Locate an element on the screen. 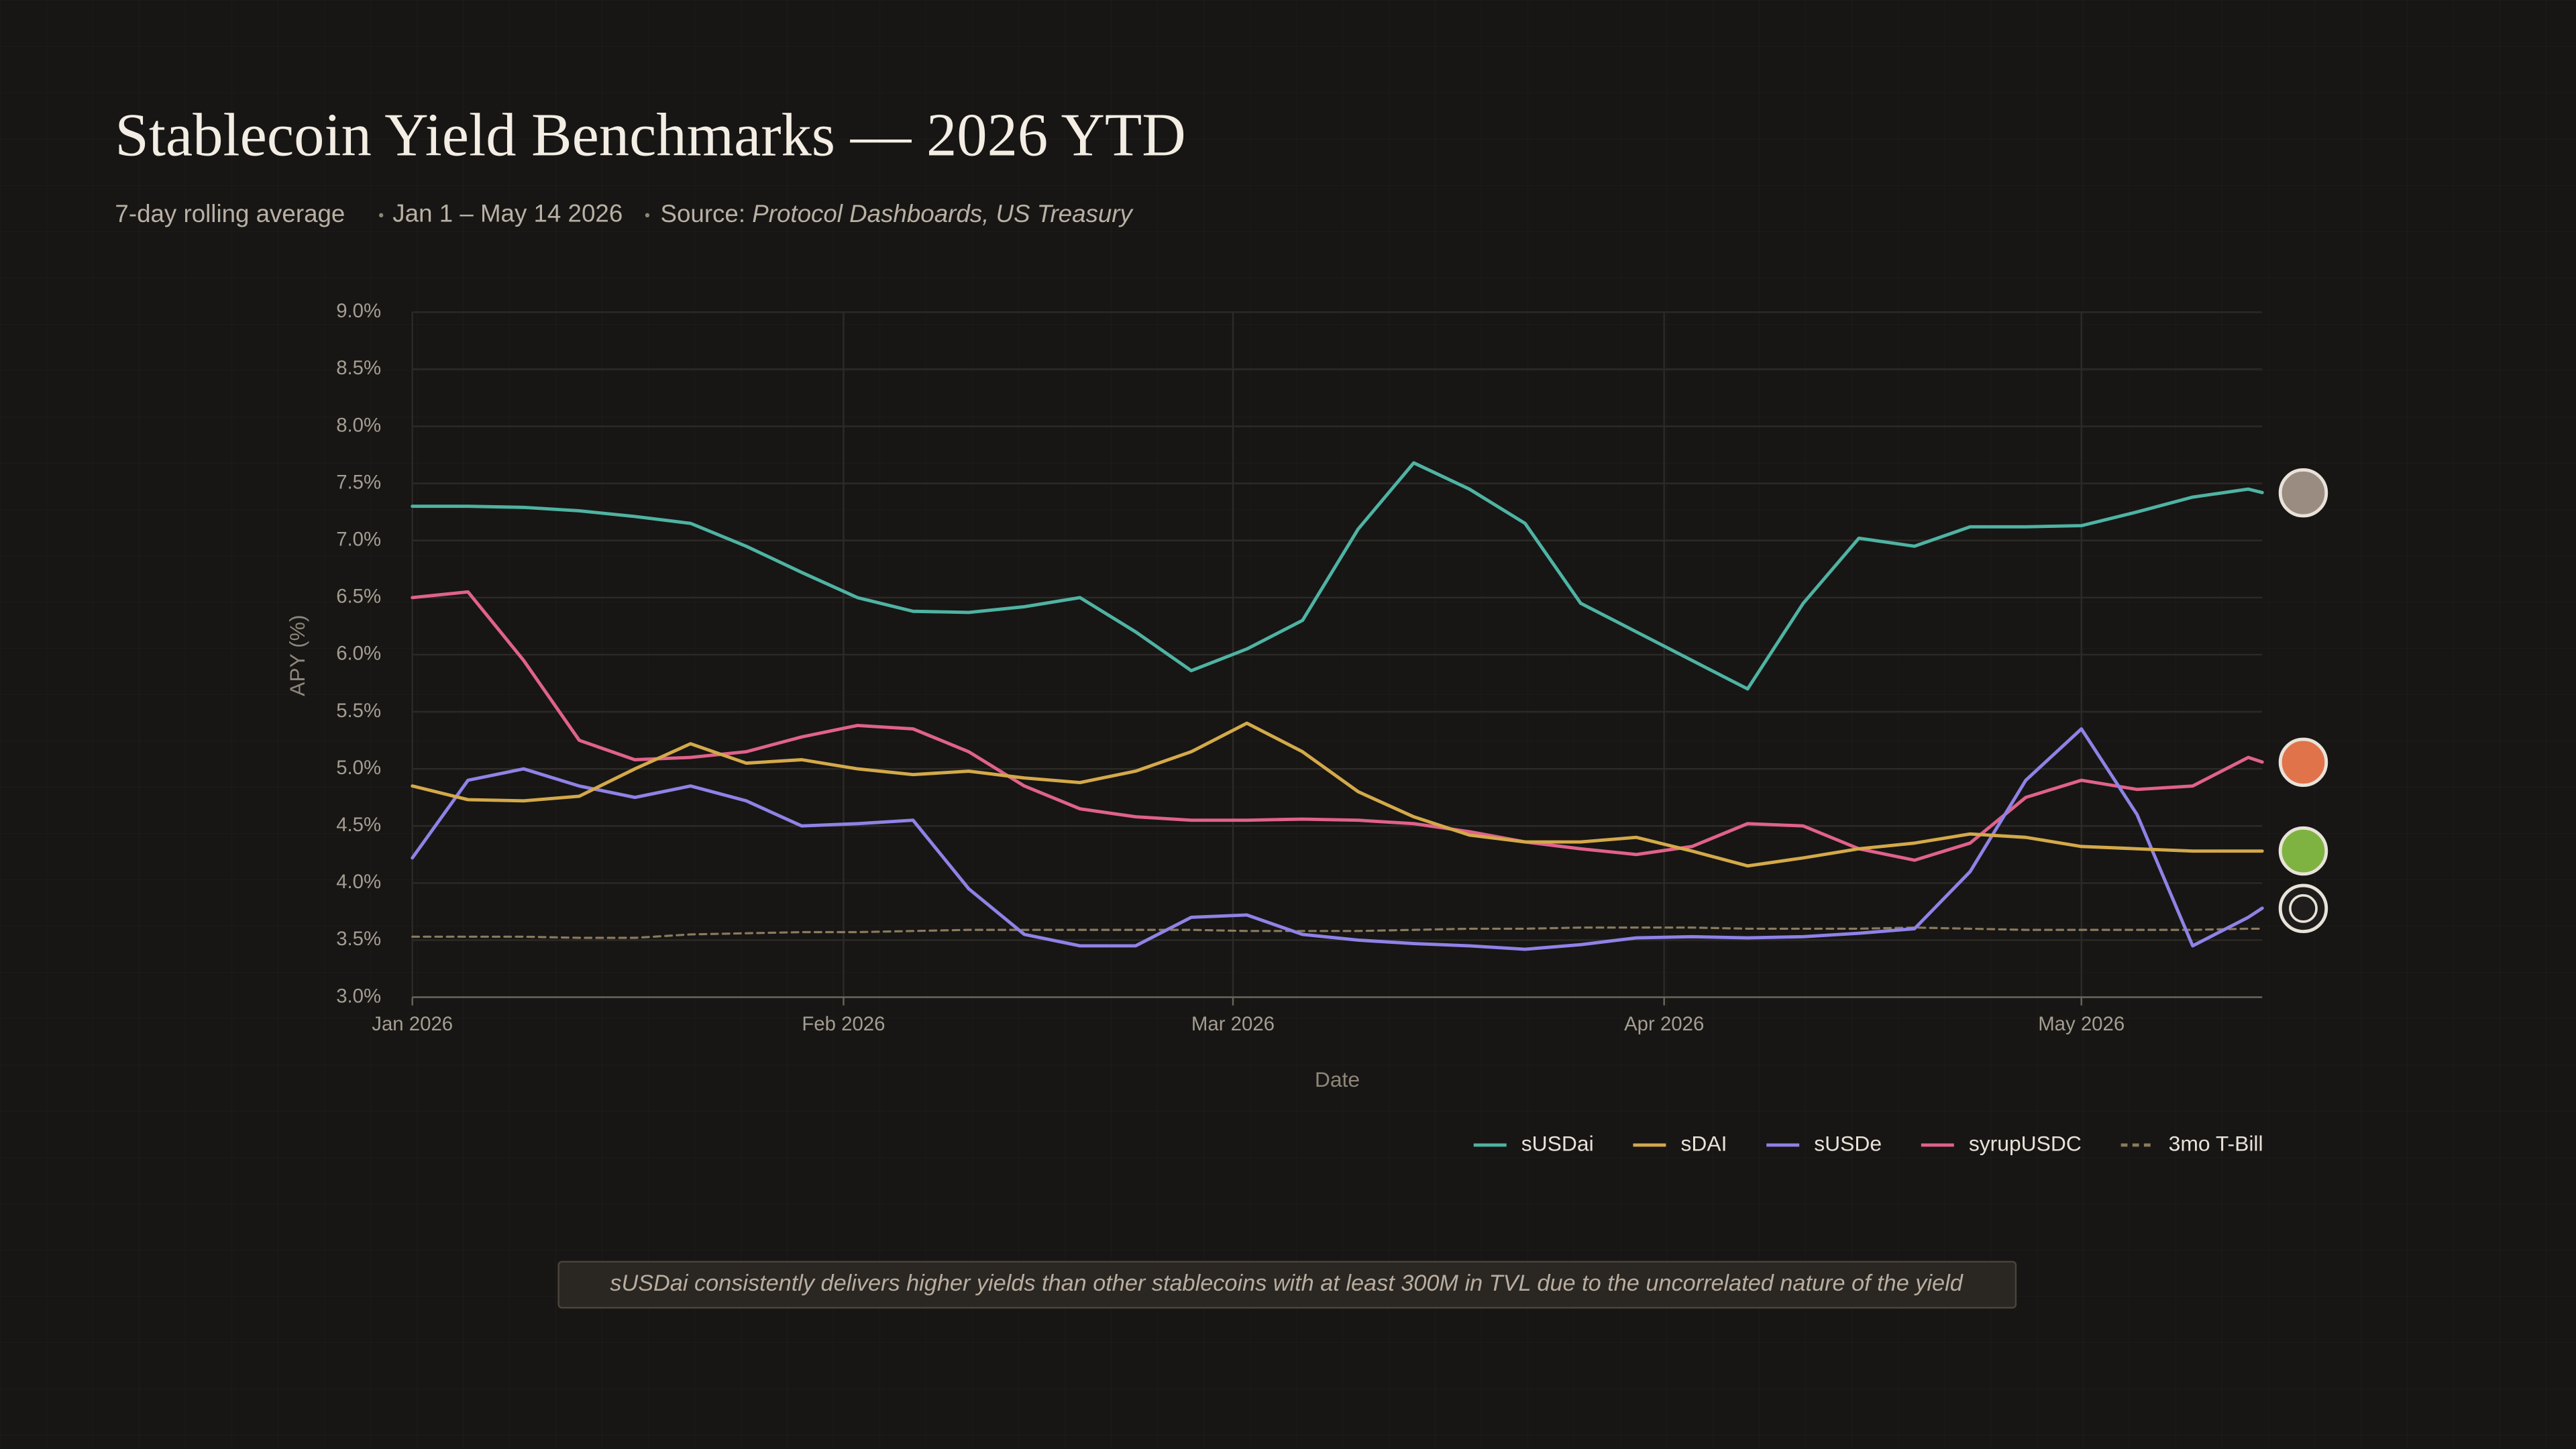 The image size is (2576, 1449). x-axis-title: Date is located at coordinates (1337, 1079).